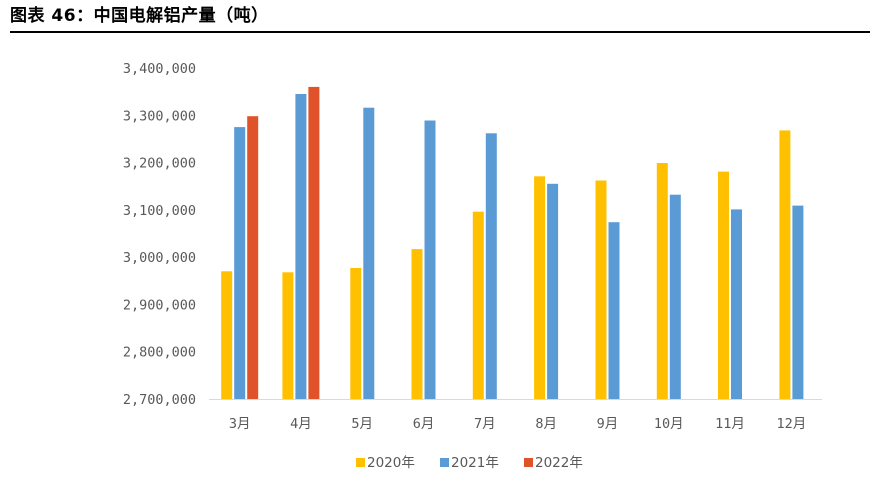 This screenshot has height=482, width=871. What do you see at coordinates (301, 424) in the screenshot?
I see `x-tick-label: 4月` at bounding box center [301, 424].